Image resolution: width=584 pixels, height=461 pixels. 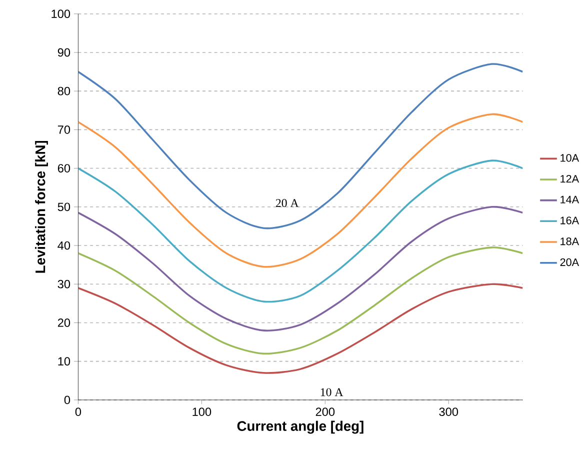 What do you see at coordinates (64, 284) in the screenshot?
I see `y-tick-label: 30` at bounding box center [64, 284].